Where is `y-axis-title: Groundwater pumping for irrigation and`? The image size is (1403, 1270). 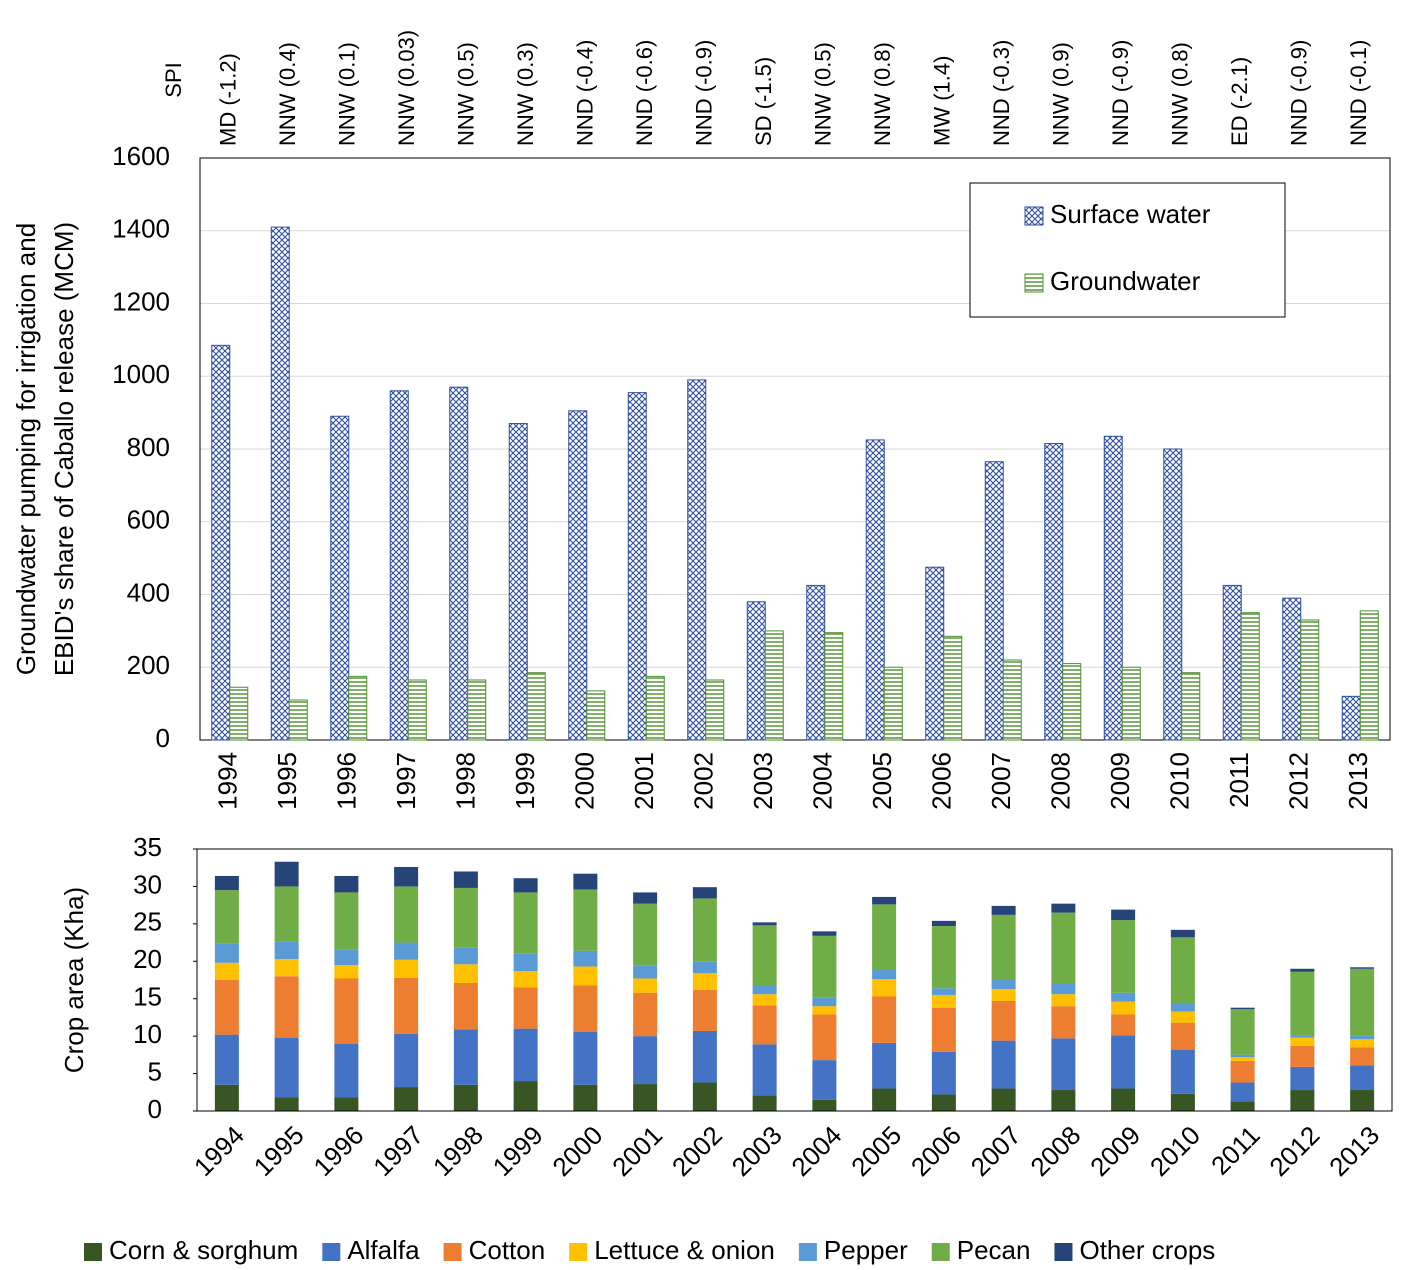 y-axis-title: Groundwater pumping for irrigation and is located at coordinates (26, 449).